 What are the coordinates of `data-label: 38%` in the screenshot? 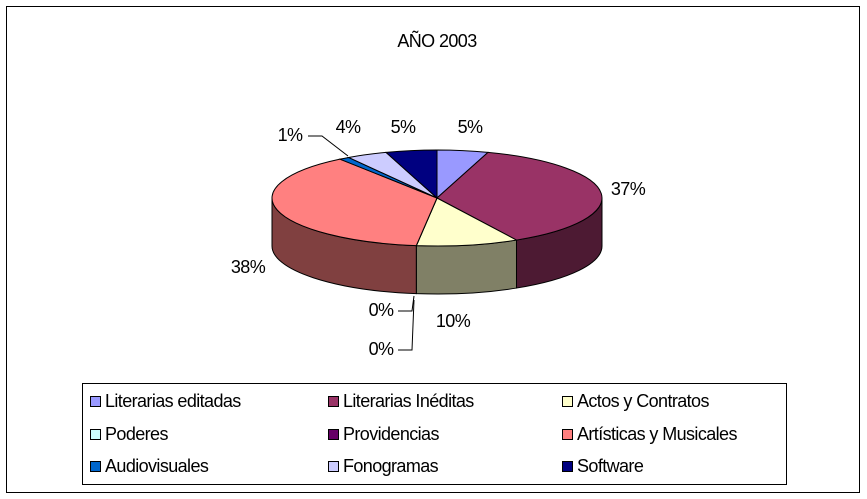 It's located at (248, 267).